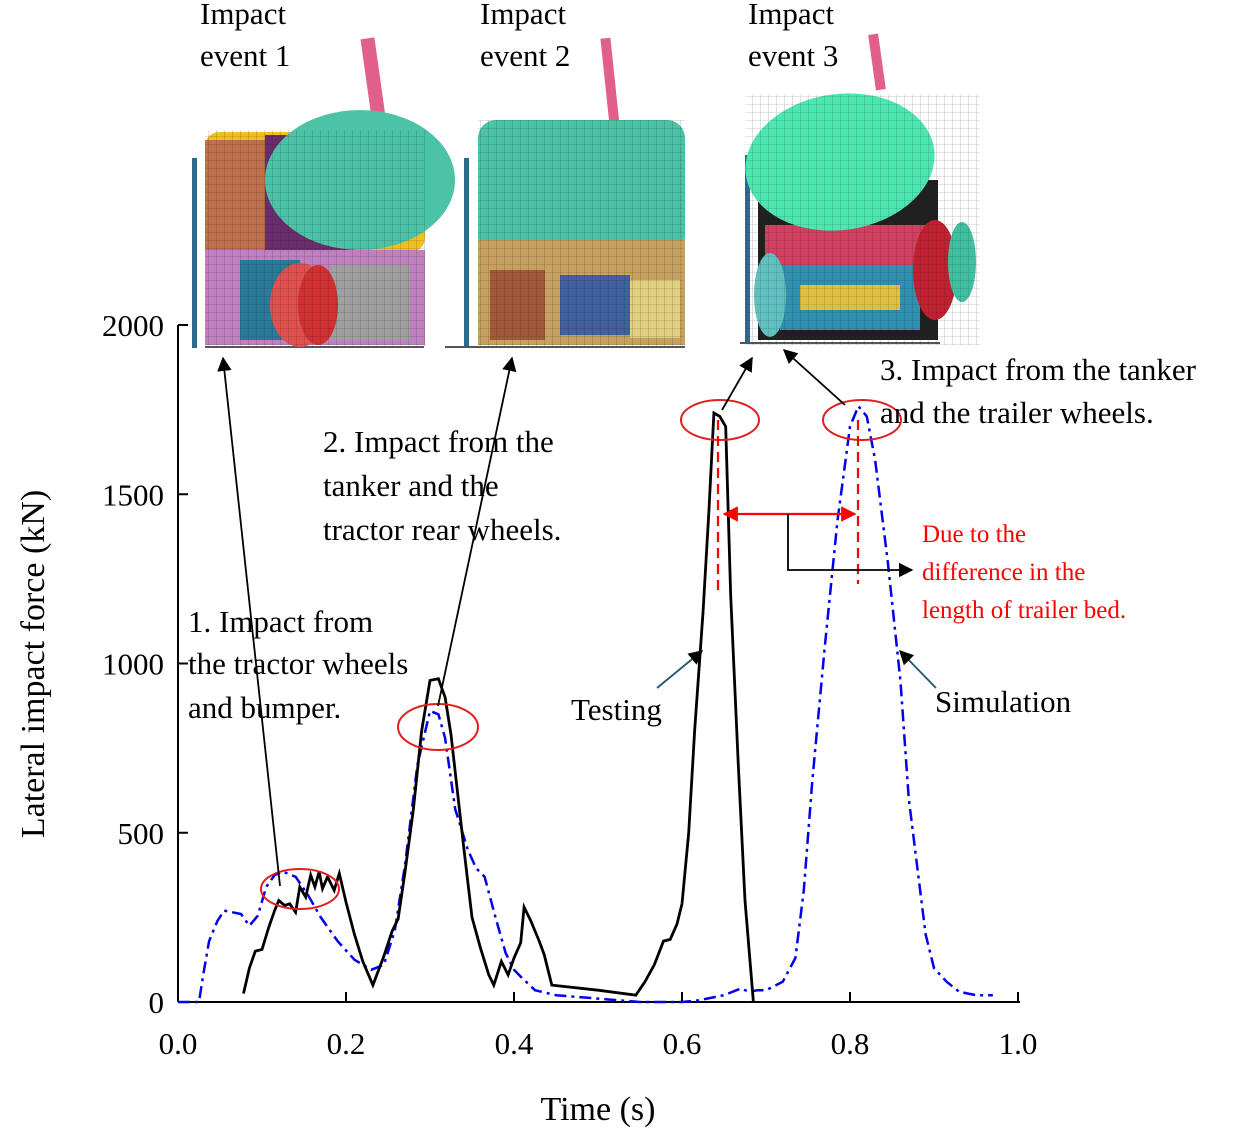  What do you see at coordinates (974, 534) in the screenshot?
I see `svg-text: Due to the` at bounding box center [974, 534].